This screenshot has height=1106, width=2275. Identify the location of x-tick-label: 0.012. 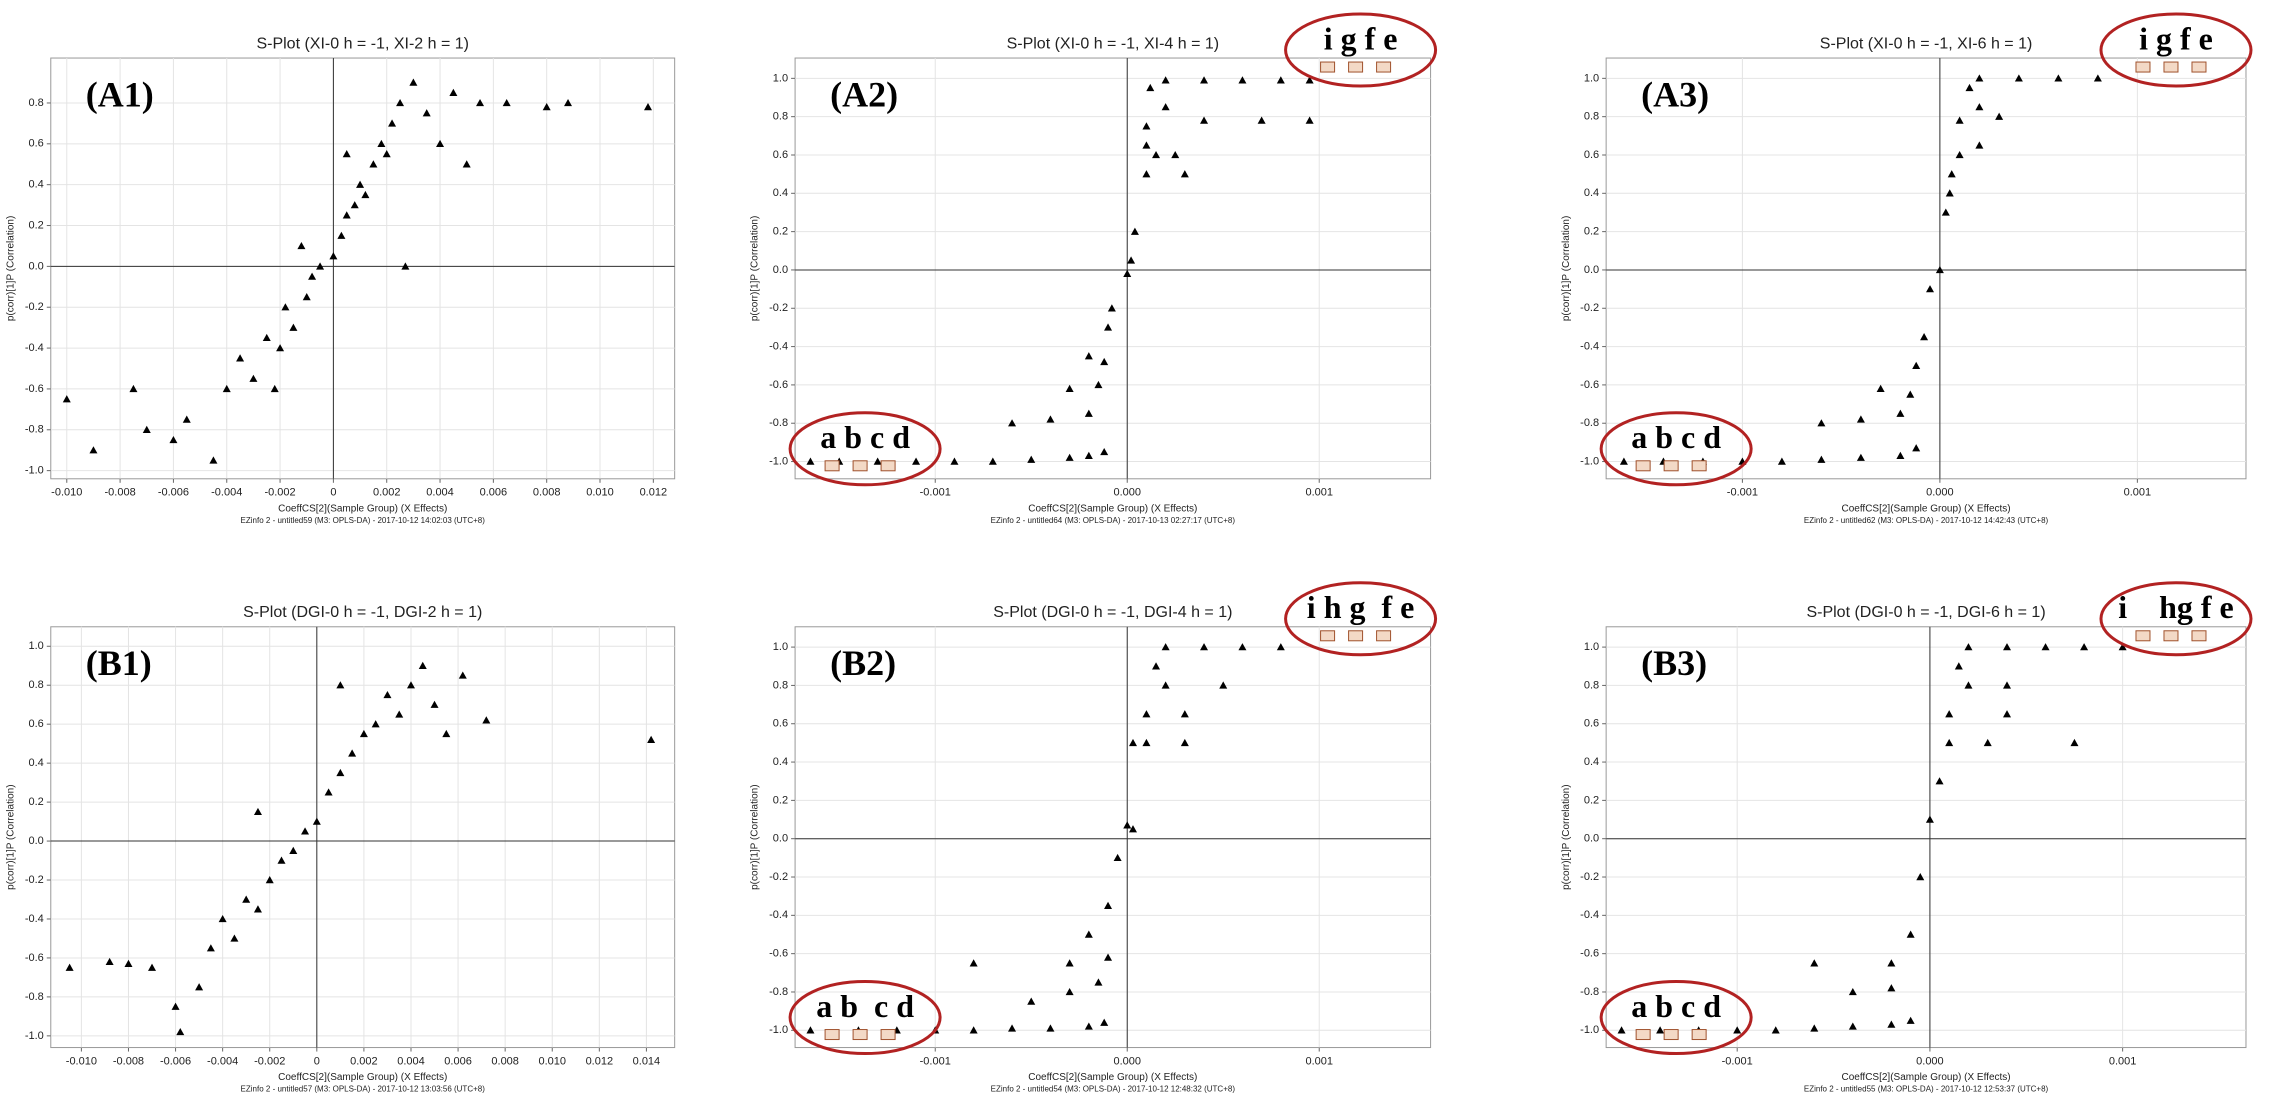
(600, 1061).